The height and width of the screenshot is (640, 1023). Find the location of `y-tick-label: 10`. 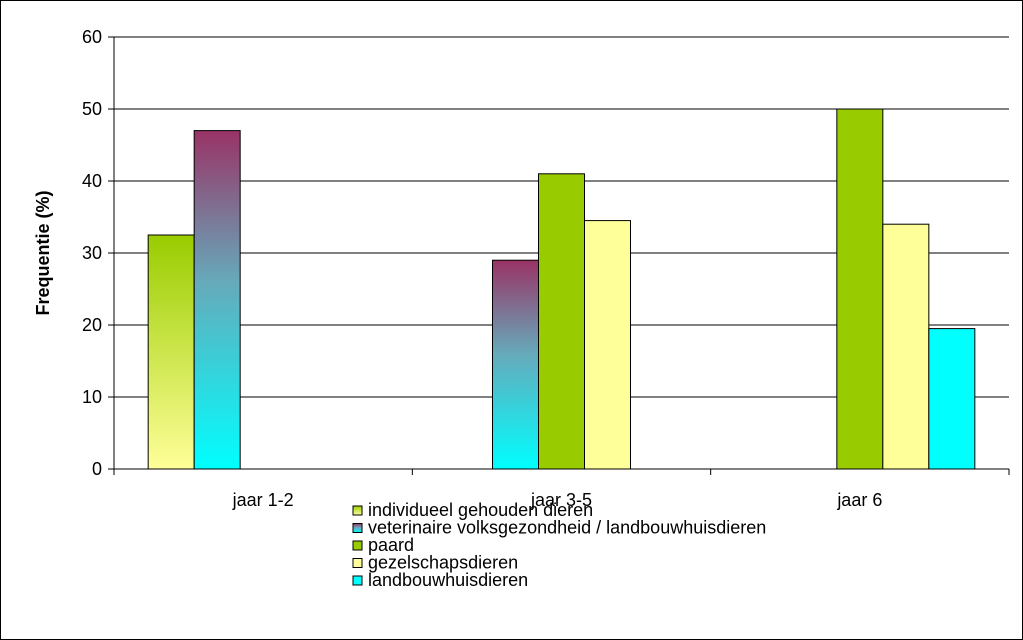

y-tick-label: 10 is located at coordinates (92, 397).